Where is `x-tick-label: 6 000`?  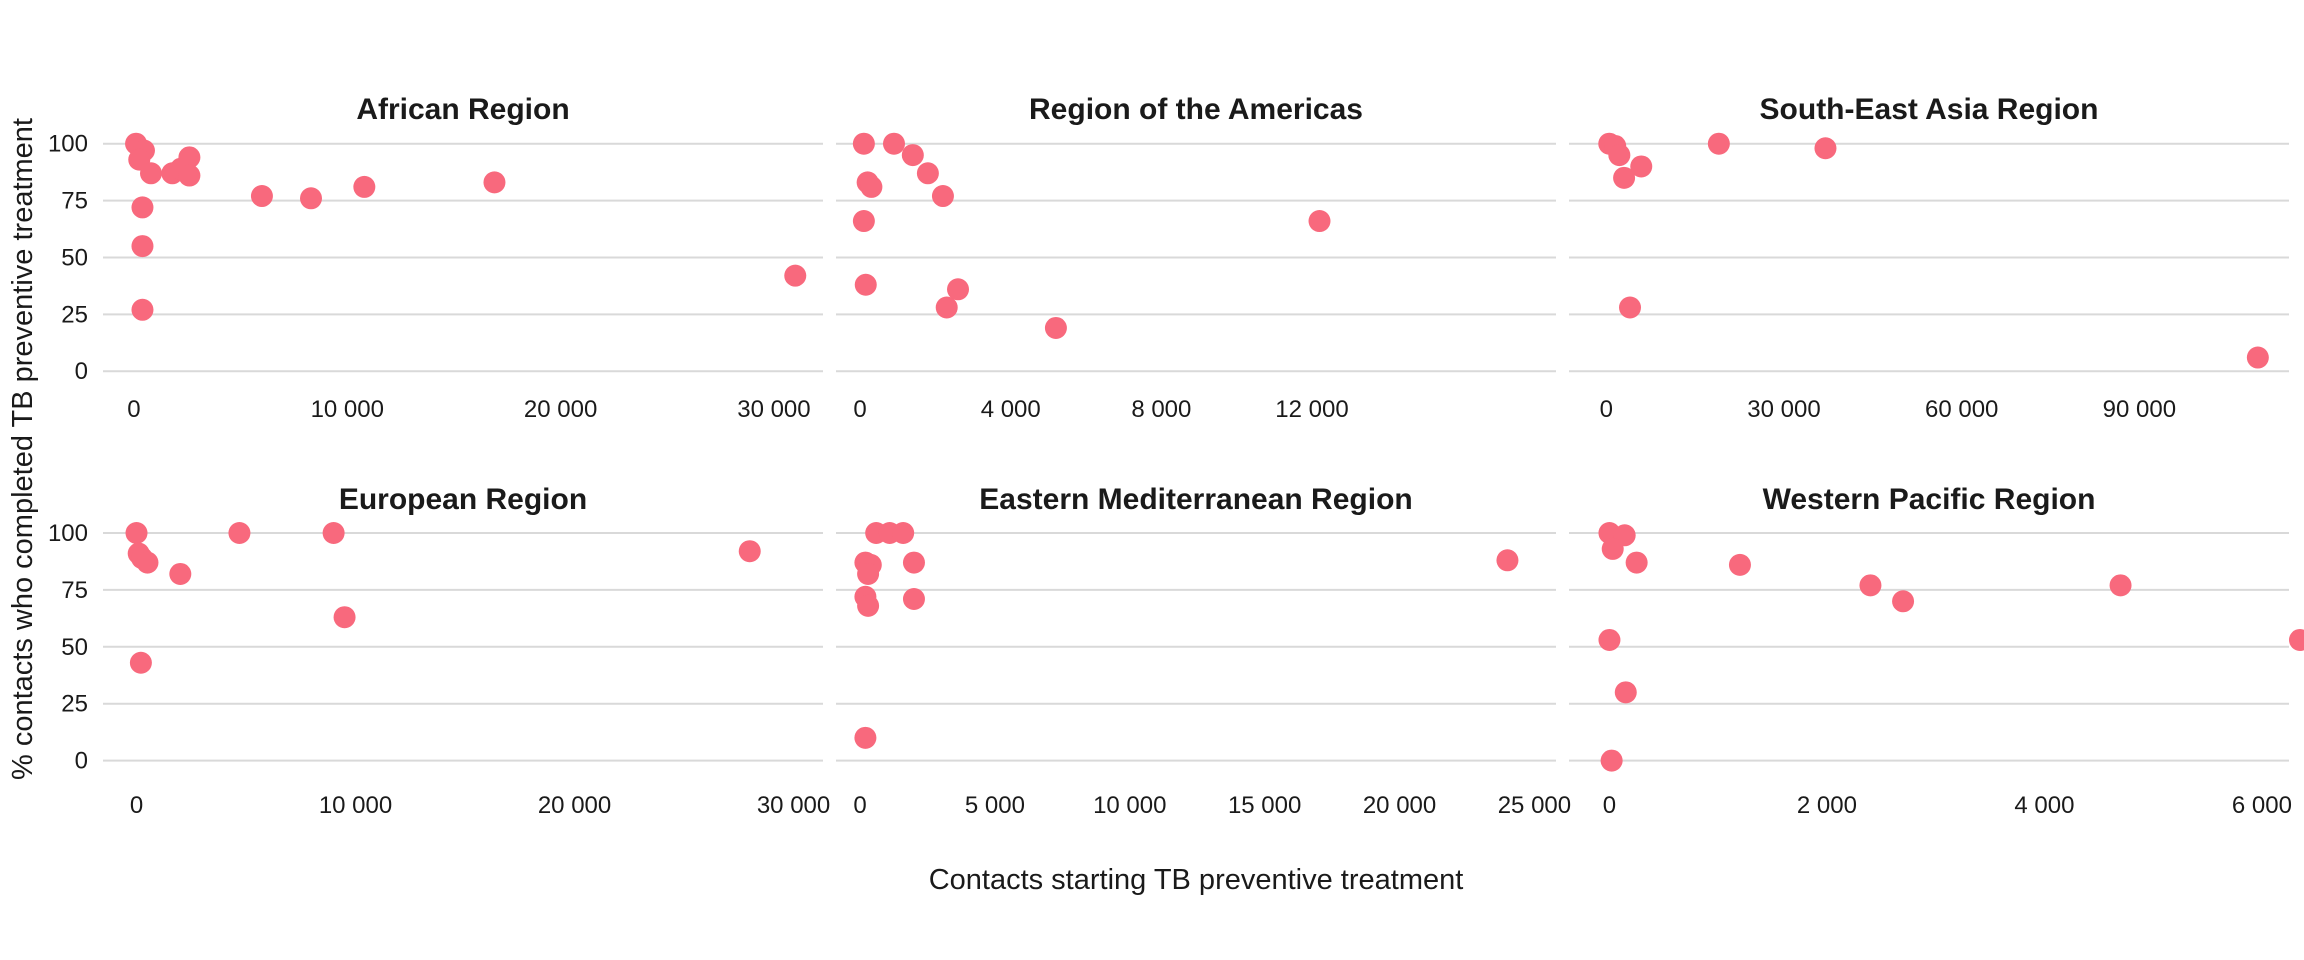 x-tick-label: 6 000 is located at coordinates (2262, 805).